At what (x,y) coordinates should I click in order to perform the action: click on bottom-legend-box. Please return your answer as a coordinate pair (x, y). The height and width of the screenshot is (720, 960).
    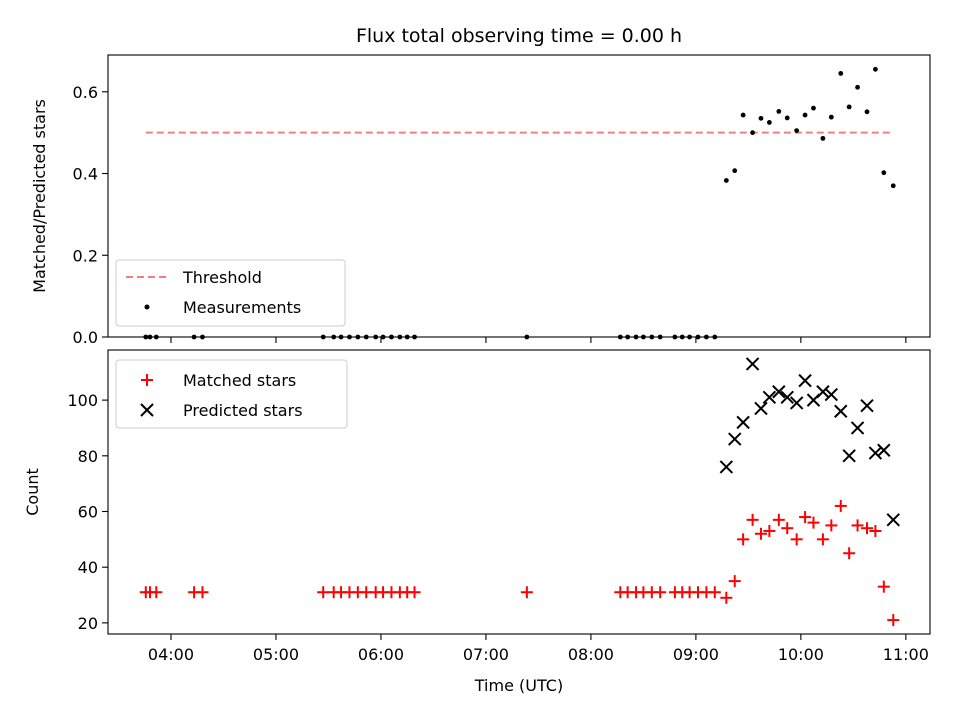
    Looking at the image, I should click on (231, 394).